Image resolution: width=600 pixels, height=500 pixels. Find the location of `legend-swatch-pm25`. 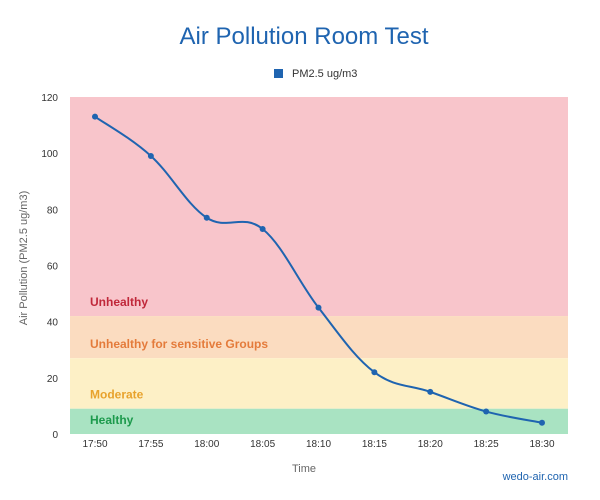

legend-swatch-pm25 is located at coordinates (278, 73).